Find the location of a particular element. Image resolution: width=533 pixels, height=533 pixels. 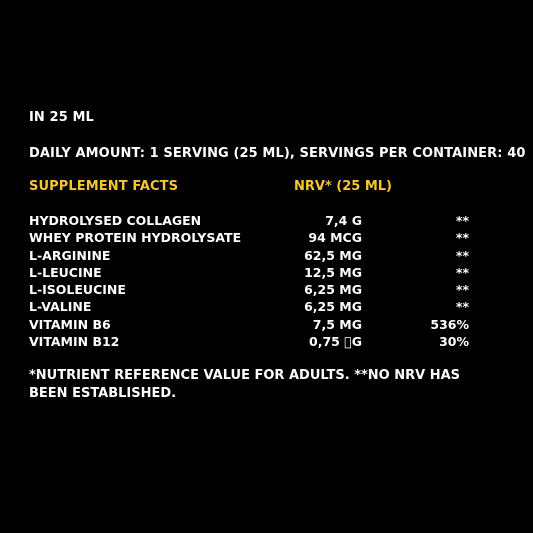

ingredient-name: VITAMIN B12 is located at coordinates (74, 342).